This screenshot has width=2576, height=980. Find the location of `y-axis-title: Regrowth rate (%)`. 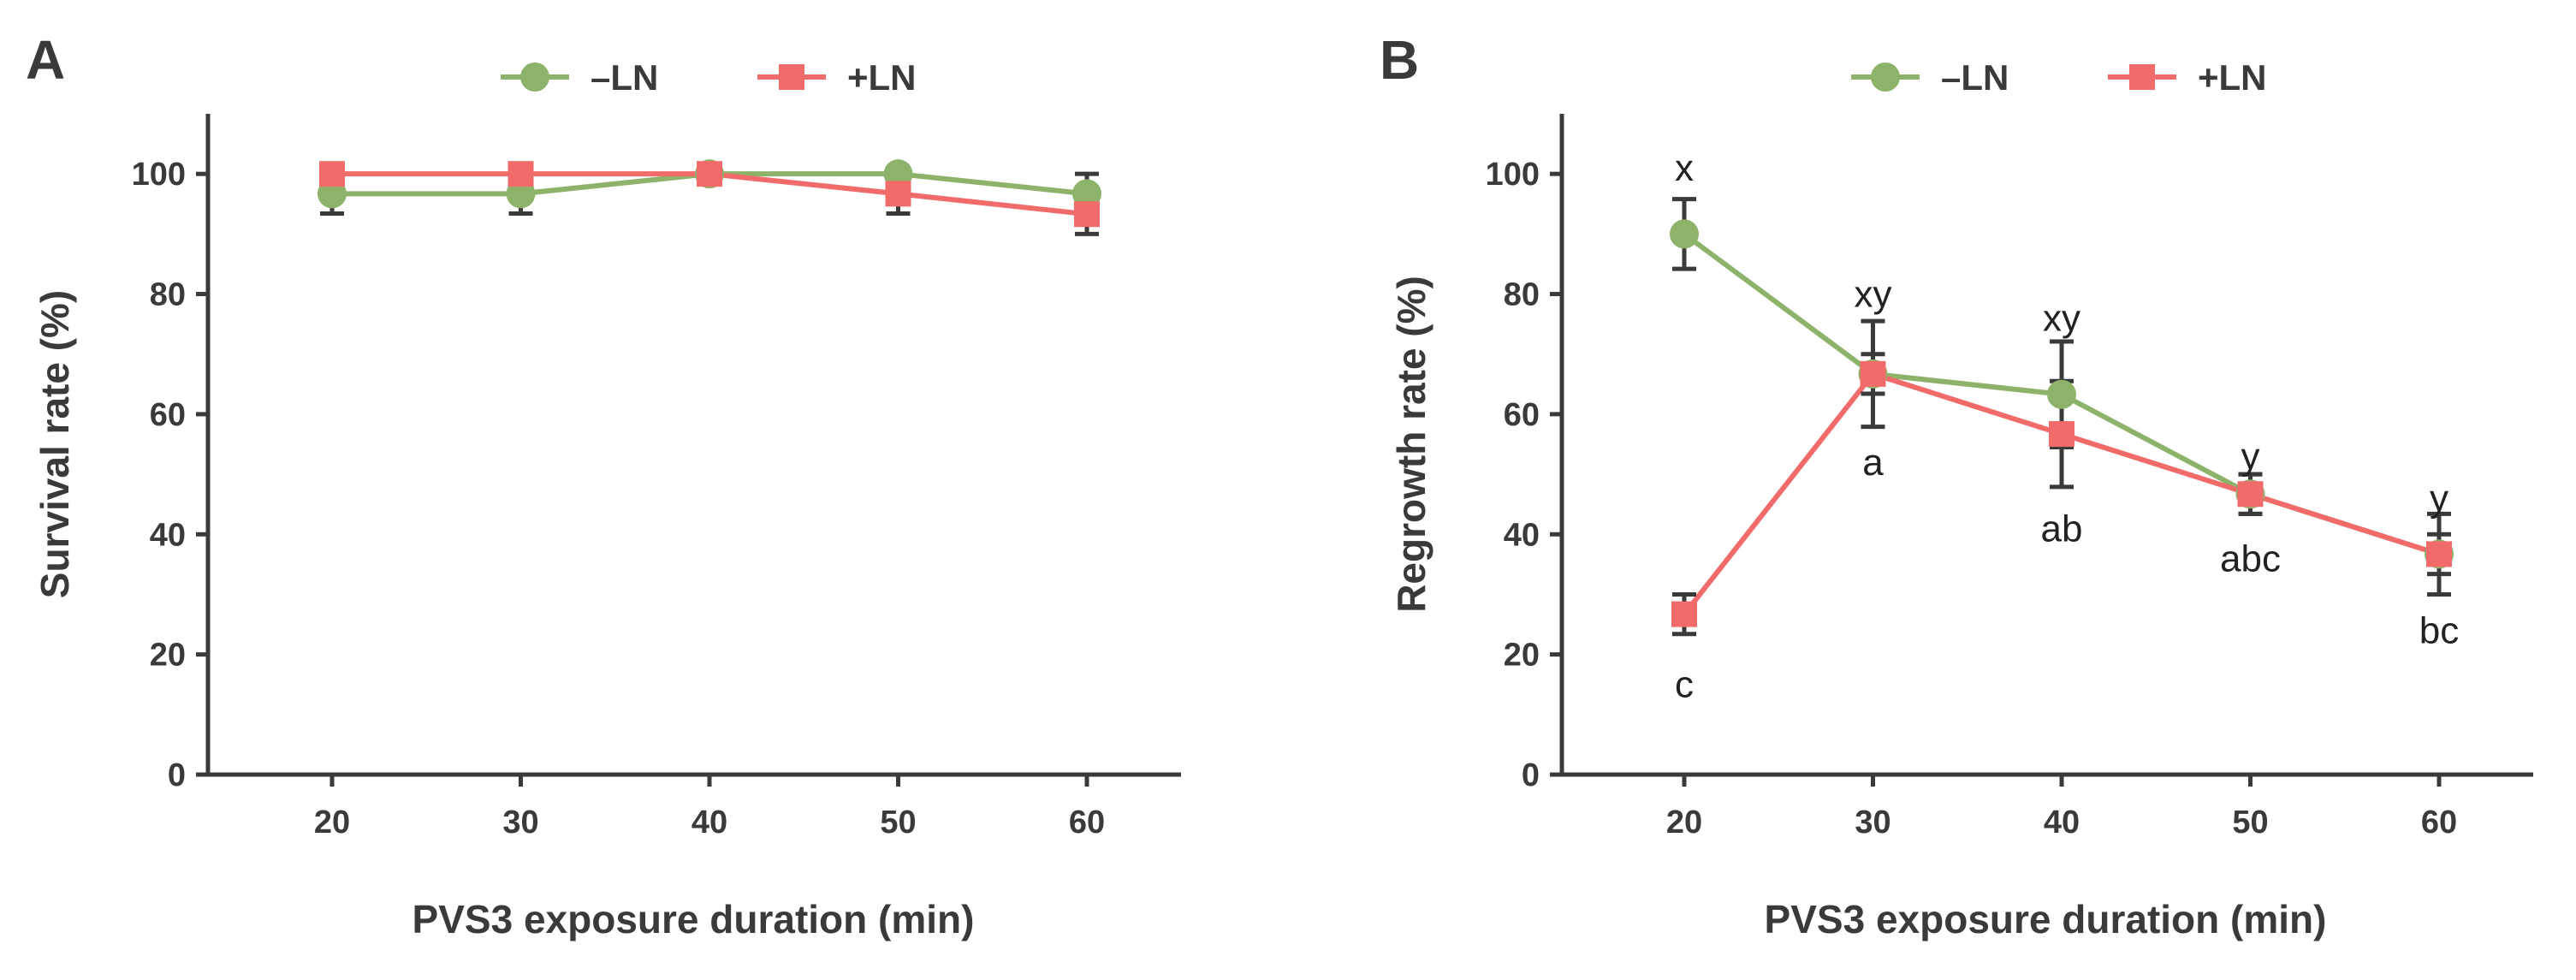

y-axis-title: Regrowth rate (%) is located at coordinates (1411, 444).